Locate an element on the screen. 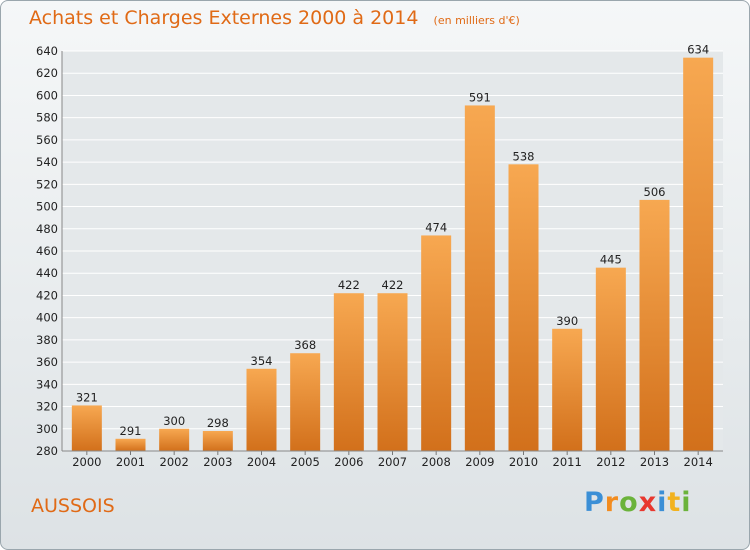 The width and height of the screenshot is (750, 550). bar-2008 is located at coordinates (436, 343).